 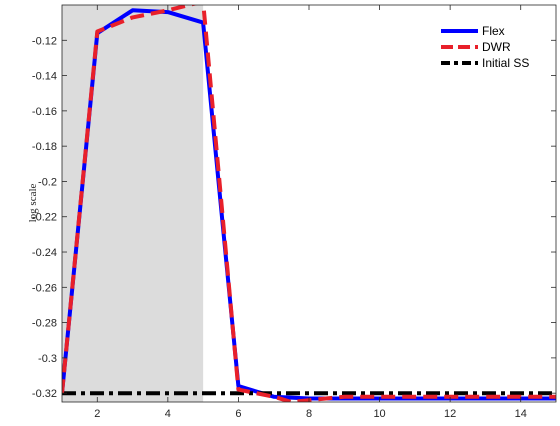 What do you see at coordinates (44, 324) in the screenshot?
I see `y-tick-label: -0.28` at bounding box center [44, 324].